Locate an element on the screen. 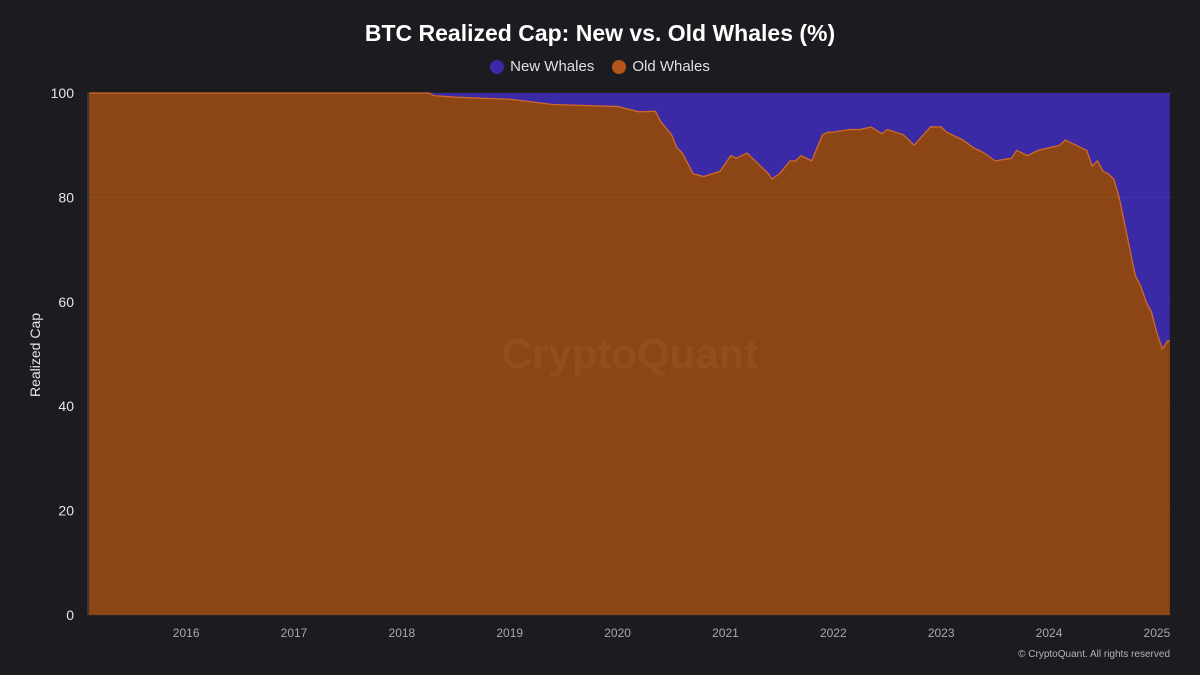  x-tick-label: 2025 is located at coordinates (1157, 633).